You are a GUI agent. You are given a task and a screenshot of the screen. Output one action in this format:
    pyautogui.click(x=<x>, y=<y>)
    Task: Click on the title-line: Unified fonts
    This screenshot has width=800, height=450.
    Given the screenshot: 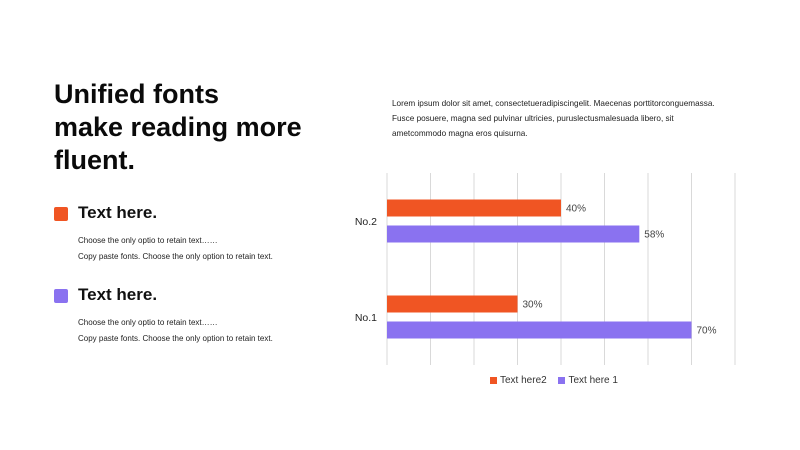 What is the action you would take?
    pyautogui.click(x=136, y=94)
    